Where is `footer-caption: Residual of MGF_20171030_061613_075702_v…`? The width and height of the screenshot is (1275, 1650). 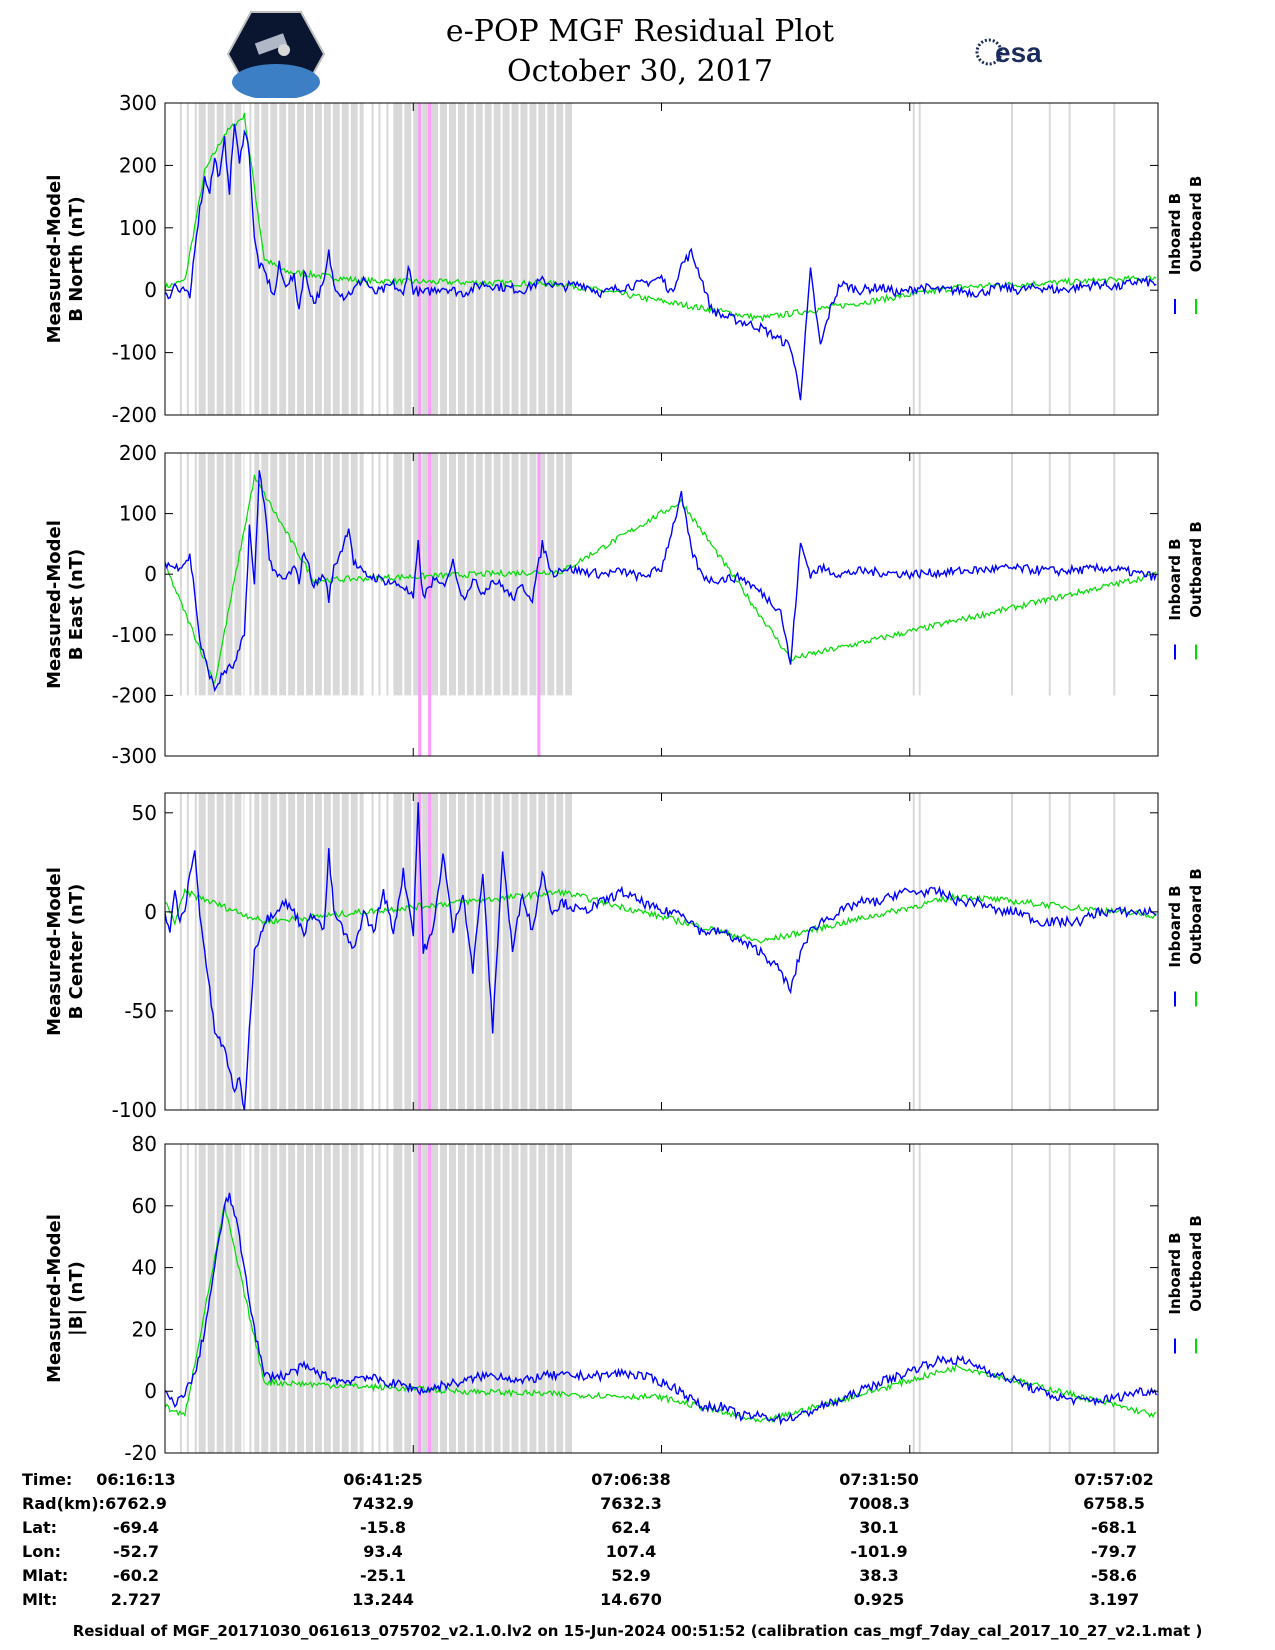 footer-caption: Residual of MGF_20171030_061613_075702_v… is located at coordinates (637, 1631).